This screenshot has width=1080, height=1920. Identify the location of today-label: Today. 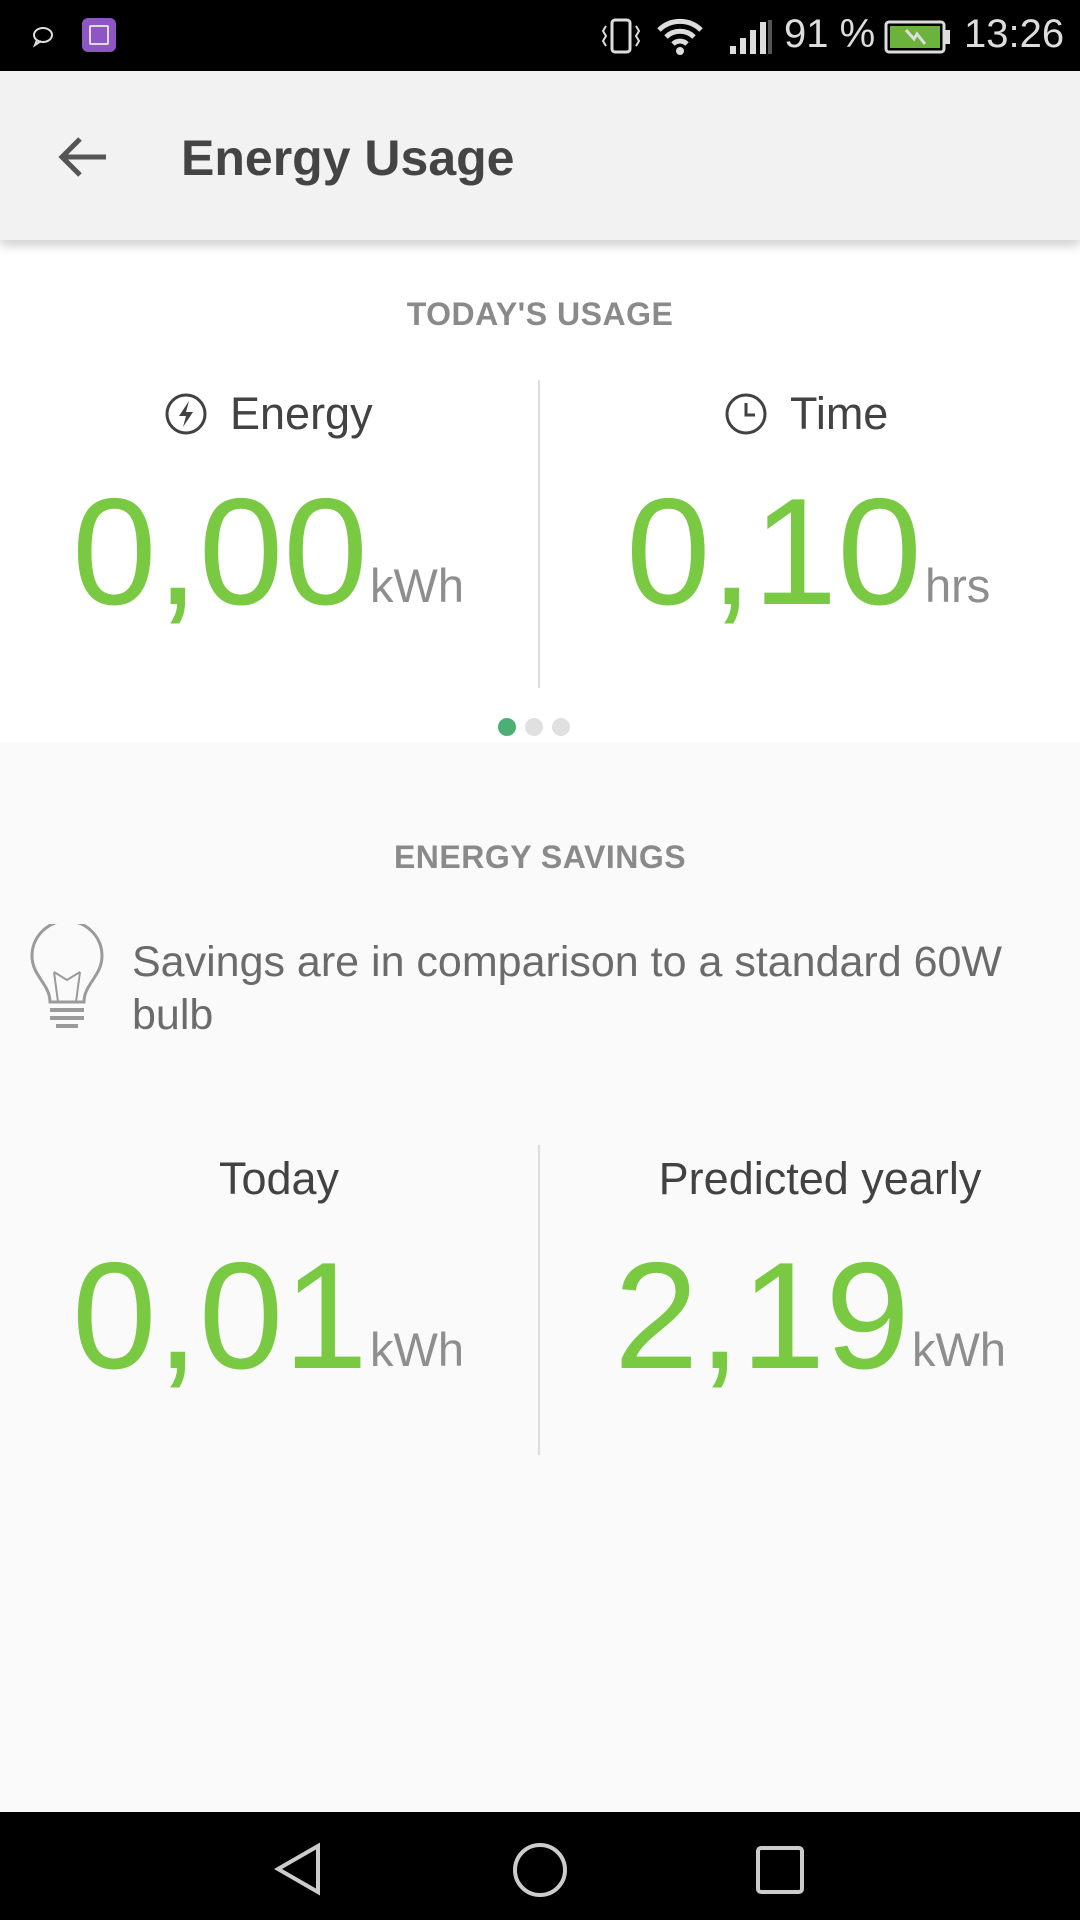
(279, 1178).